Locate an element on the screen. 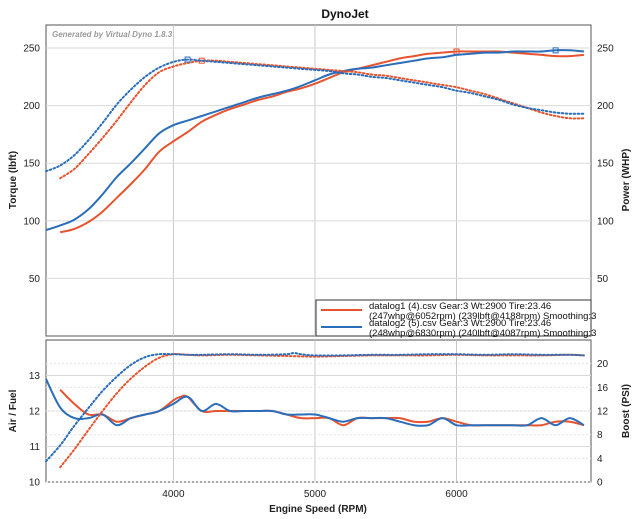 The height and width of the screenshot is (519, 640). air-fuel-axis-label: Air / Fuel is located at coordinates (13, 410).